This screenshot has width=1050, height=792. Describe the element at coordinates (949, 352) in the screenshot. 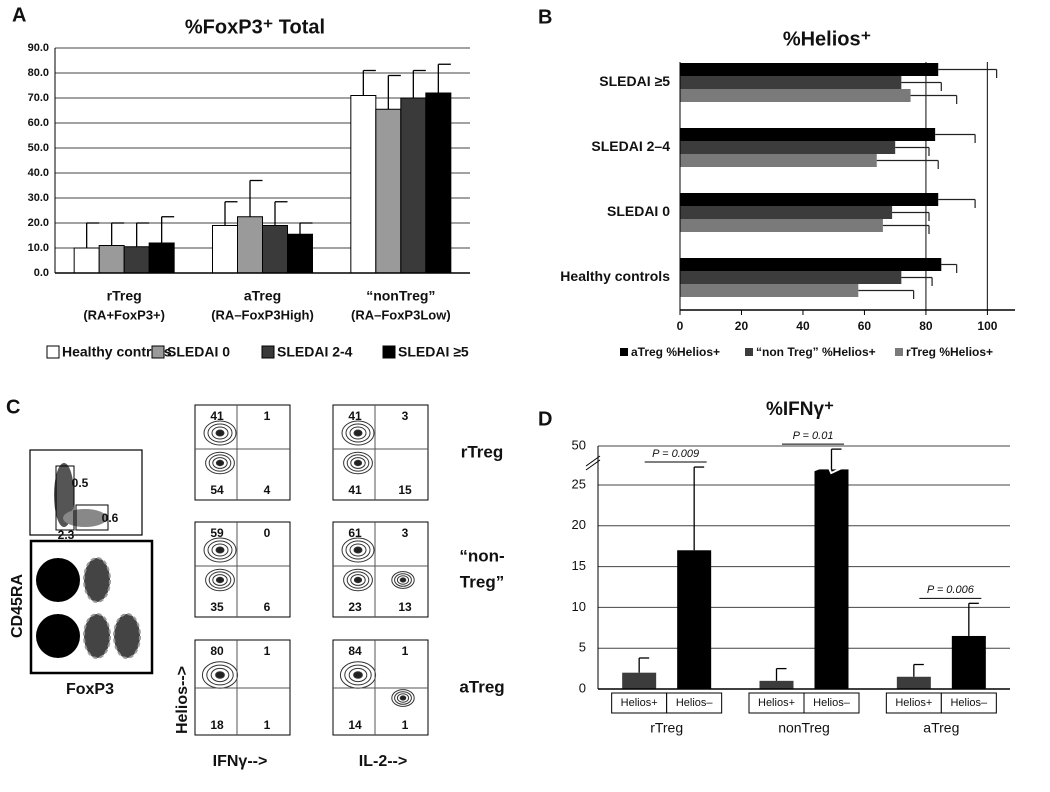

I see `legend-label: rTreg %Helios+` at that location.